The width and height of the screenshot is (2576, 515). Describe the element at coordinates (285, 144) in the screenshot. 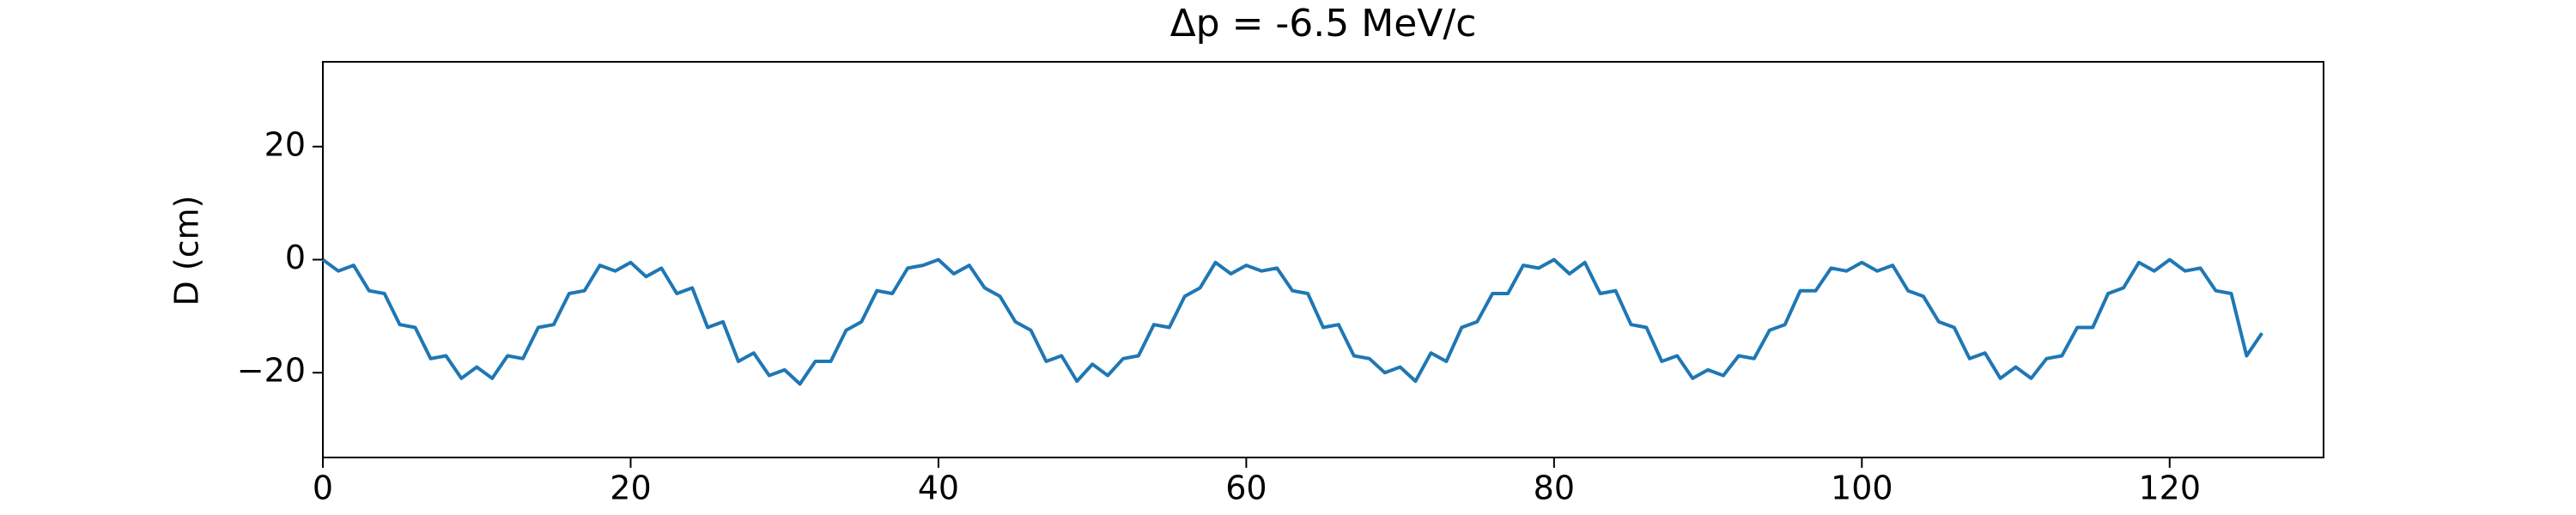

I see `y-tick-label: 20` at that location.